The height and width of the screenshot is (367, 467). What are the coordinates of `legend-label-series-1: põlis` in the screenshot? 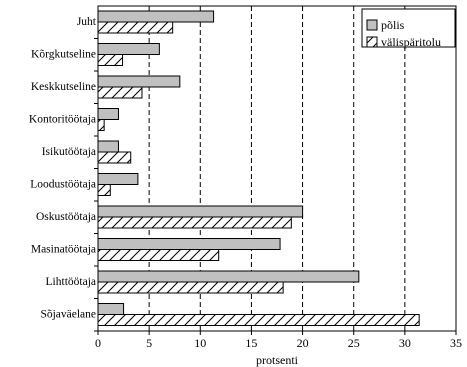 It's located at (393, 25).